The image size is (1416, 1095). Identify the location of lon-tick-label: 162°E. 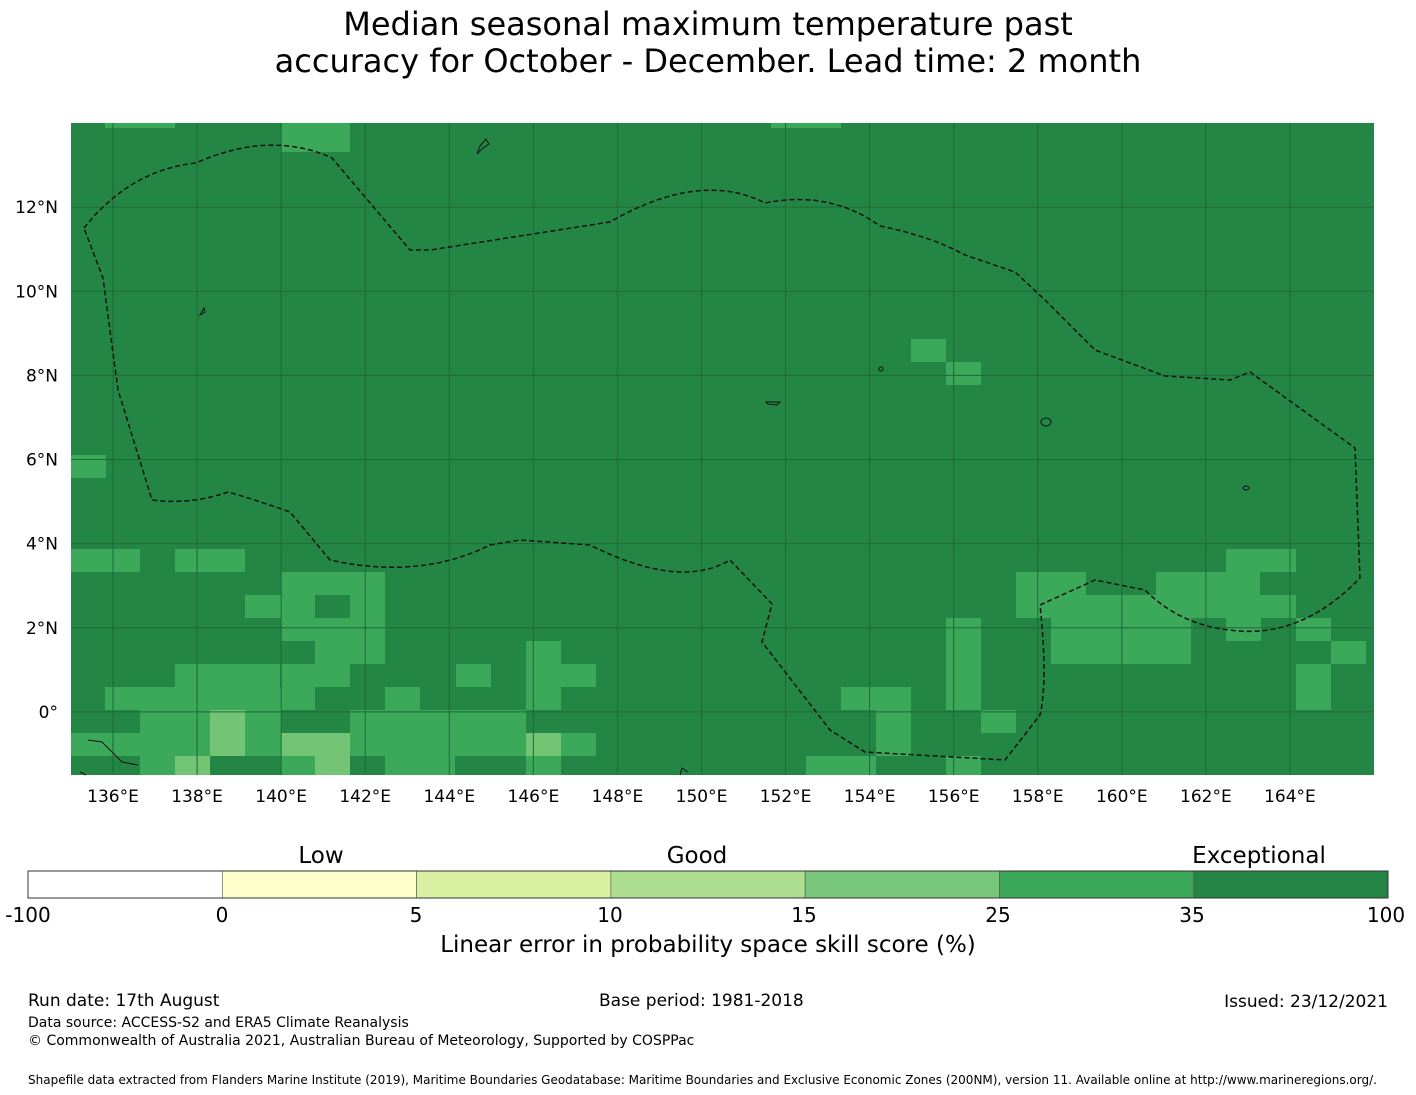
(1206, 797).